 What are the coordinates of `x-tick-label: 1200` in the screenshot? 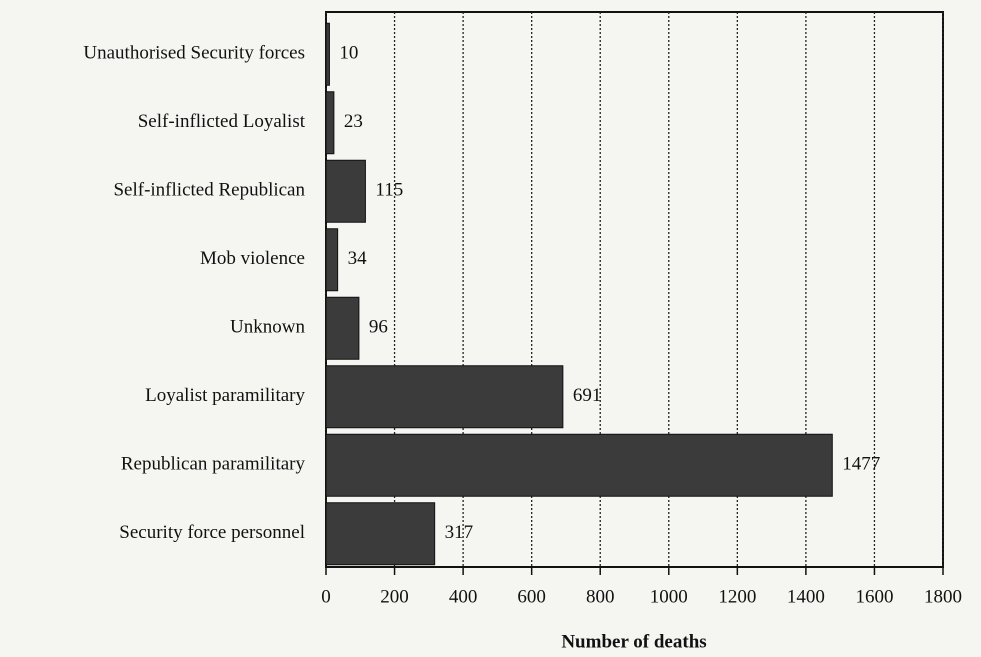 It's located at (737, 596).